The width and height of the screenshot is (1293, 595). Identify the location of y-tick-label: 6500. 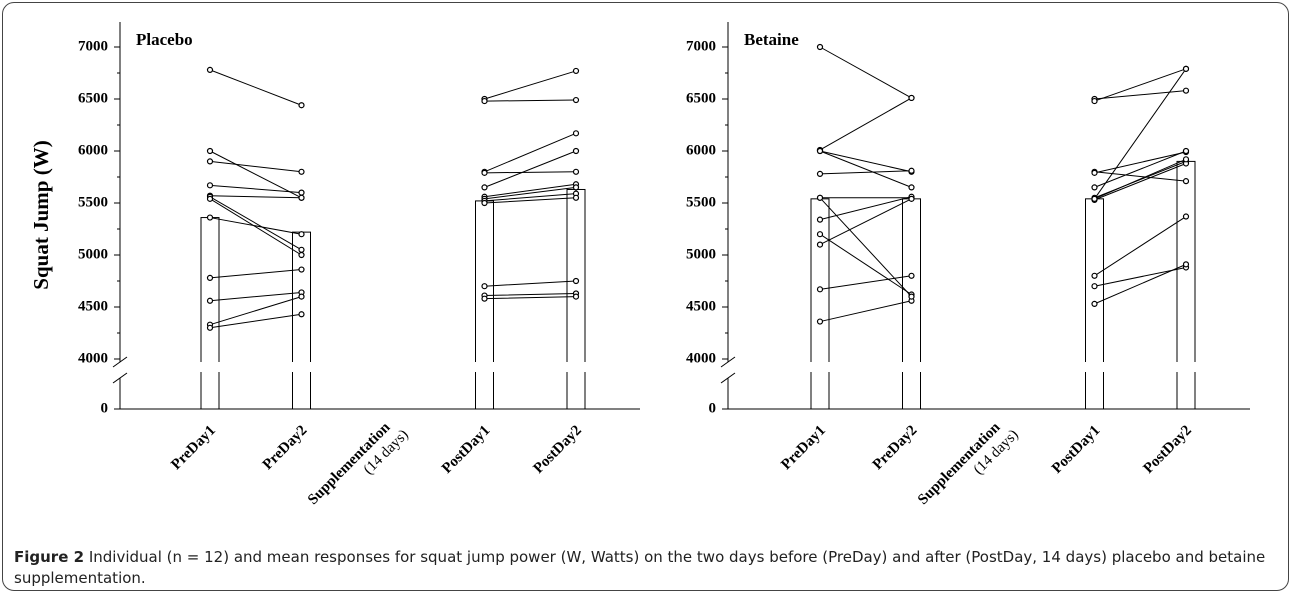
(93, 98).